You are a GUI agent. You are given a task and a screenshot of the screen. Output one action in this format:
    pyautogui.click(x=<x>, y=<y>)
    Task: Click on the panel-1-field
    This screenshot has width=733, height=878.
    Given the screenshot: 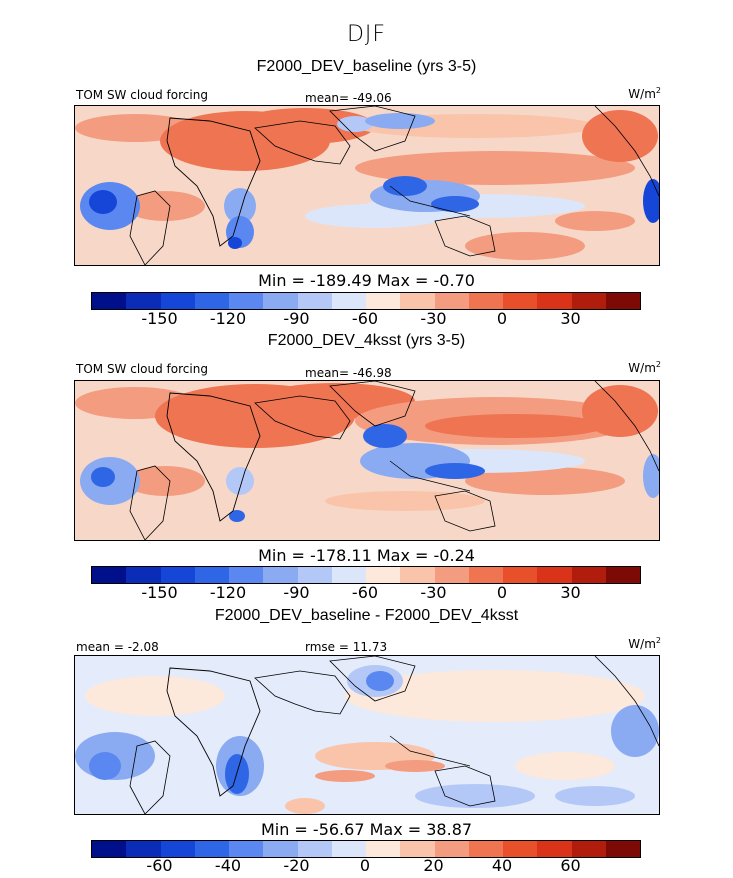 What is the action you would take?
    pyautogui.click(x=367, y=185)
    